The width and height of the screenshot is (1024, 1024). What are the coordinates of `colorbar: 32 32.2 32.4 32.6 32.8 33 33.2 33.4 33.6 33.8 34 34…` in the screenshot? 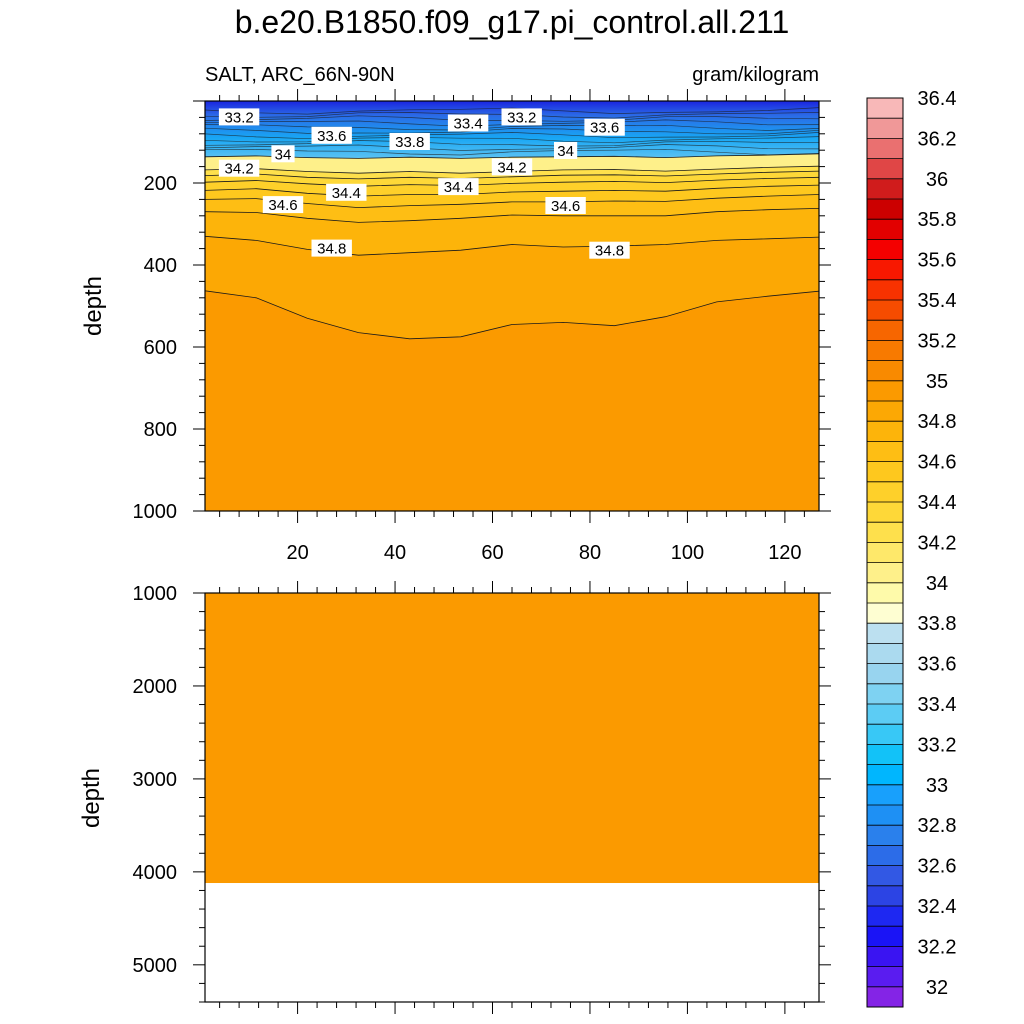 It's located at (911, 548).